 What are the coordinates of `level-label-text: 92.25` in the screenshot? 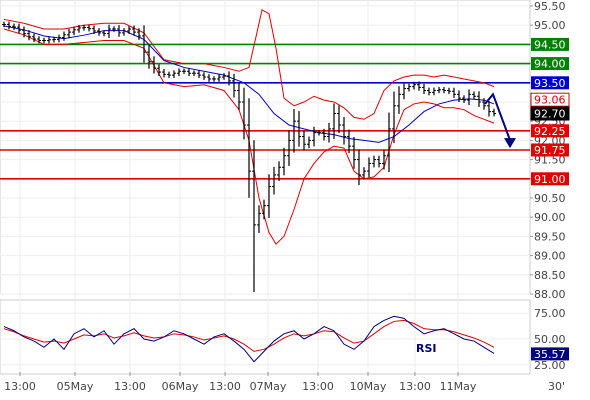 It's located at (550, 131).